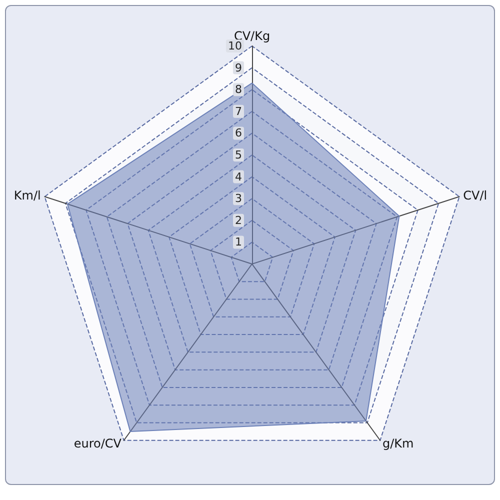  I want to click on spoke-label: euro/CV, so click(98, 443).